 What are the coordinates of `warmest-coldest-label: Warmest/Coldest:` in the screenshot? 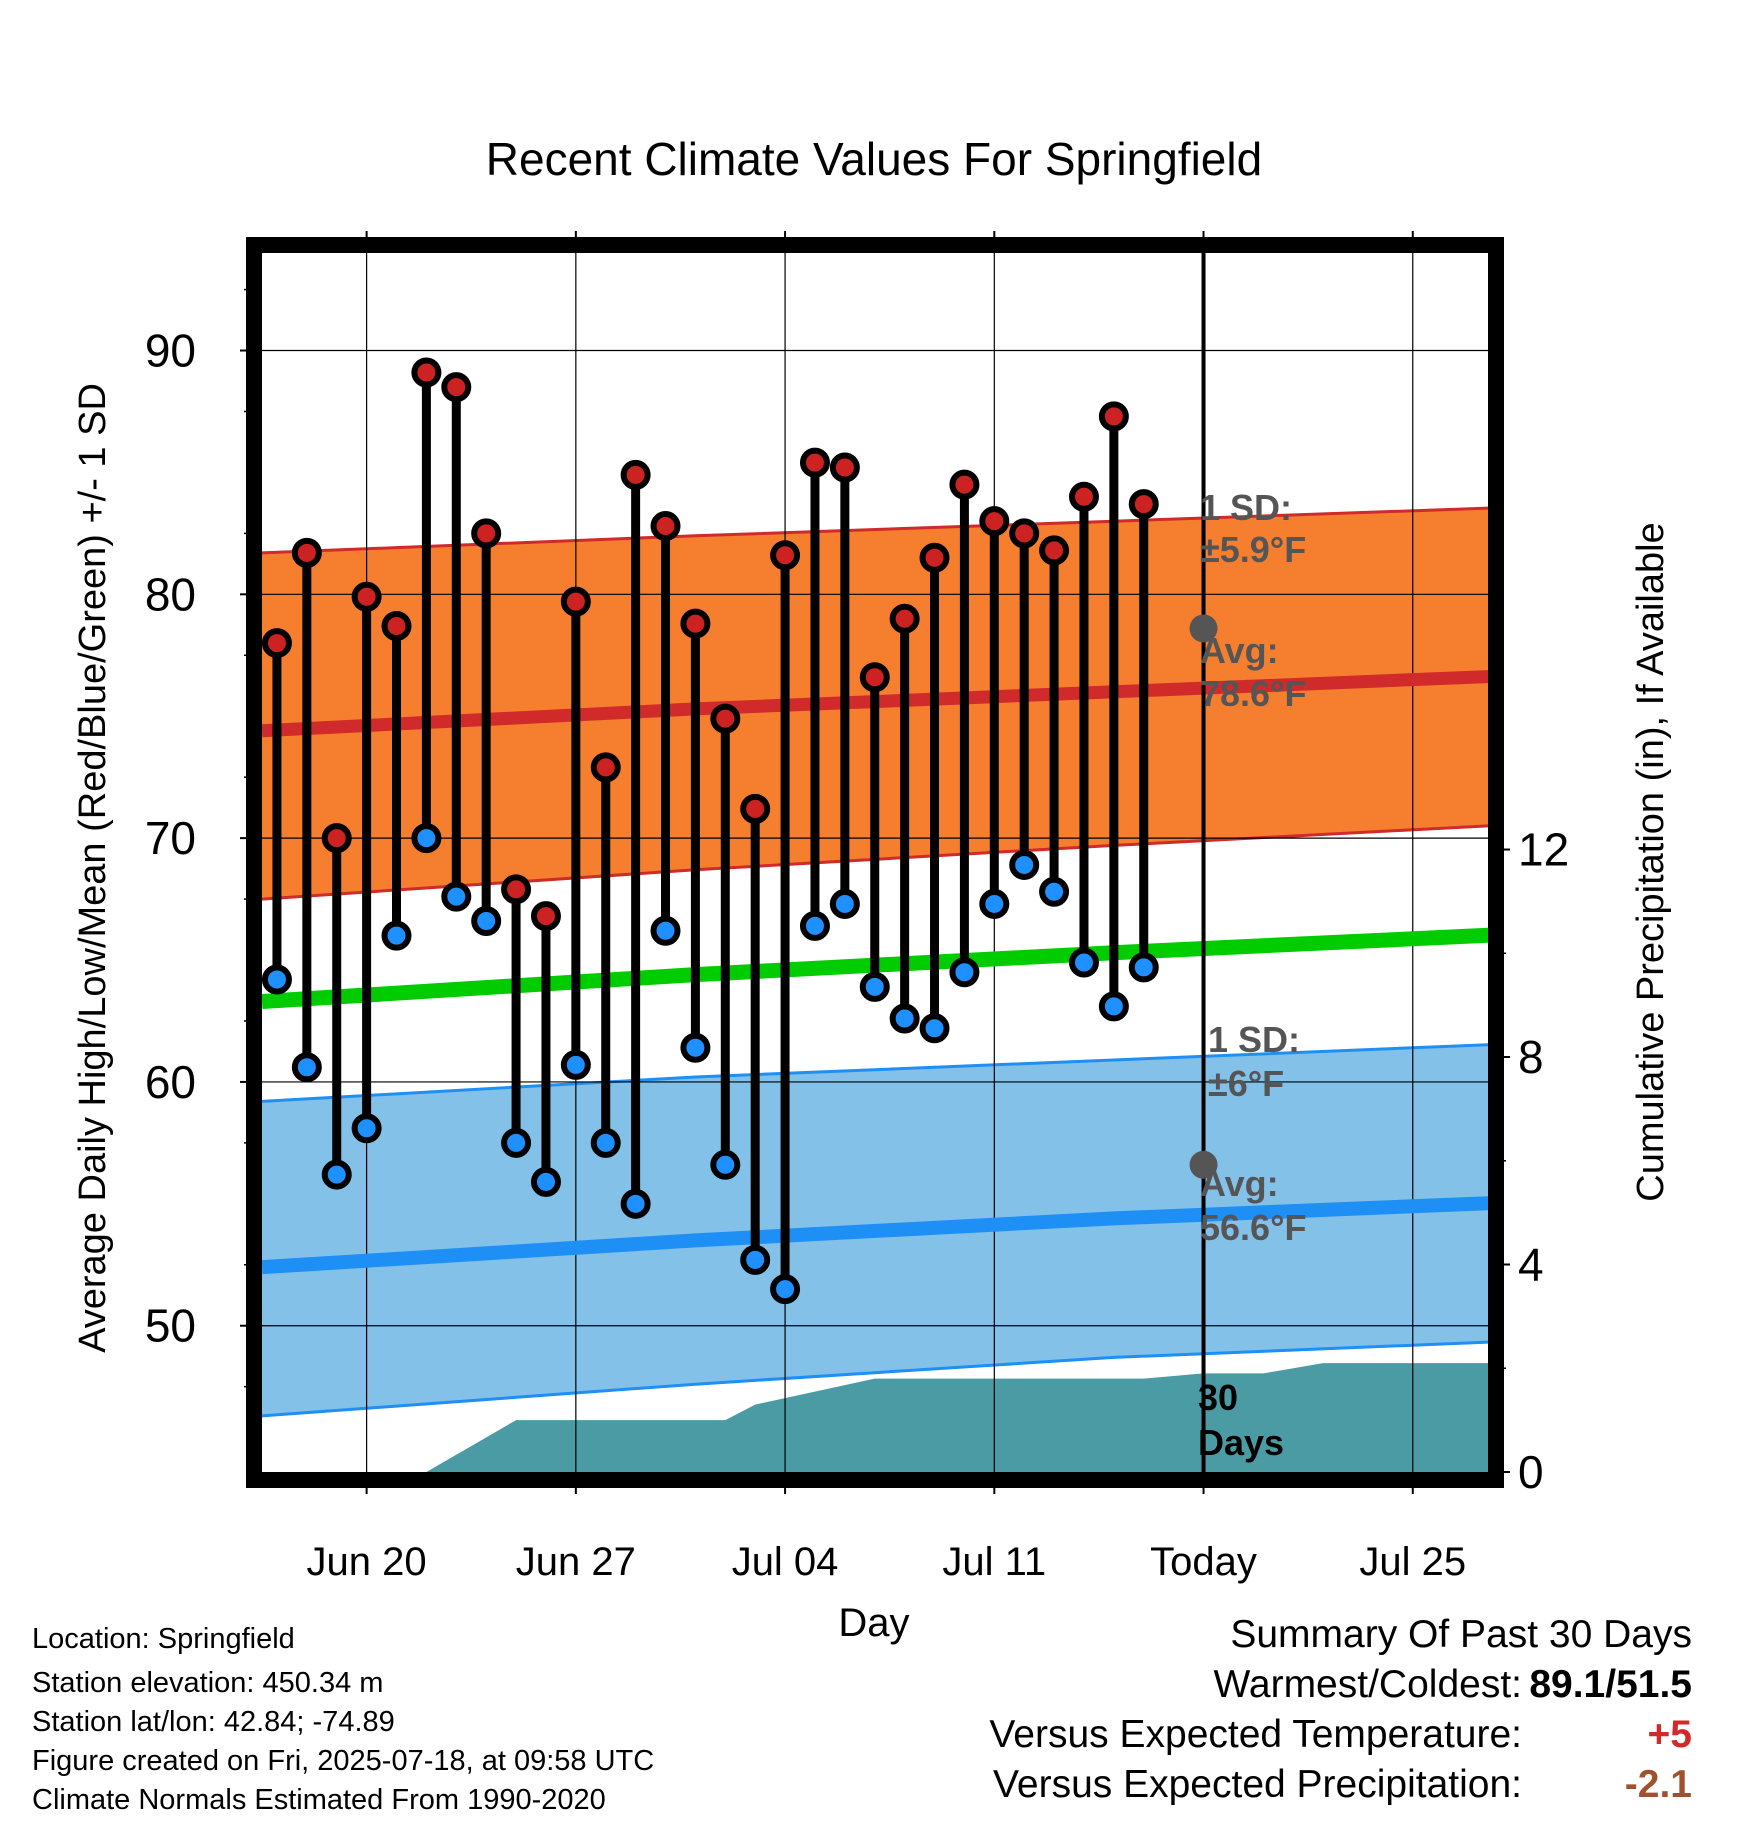 It's located at (1367, 1684).